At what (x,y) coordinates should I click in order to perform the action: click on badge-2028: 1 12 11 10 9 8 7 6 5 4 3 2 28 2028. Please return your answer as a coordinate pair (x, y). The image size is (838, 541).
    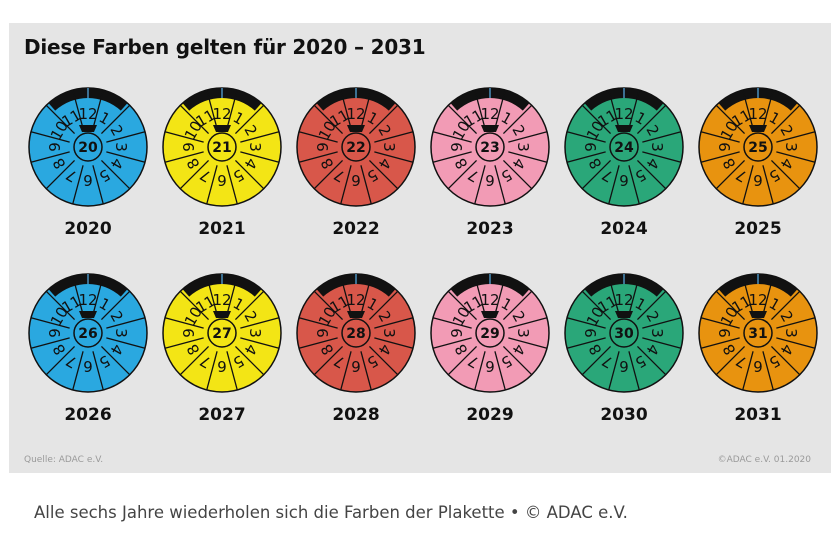
    Looking at the image, I should click on (356, 360).